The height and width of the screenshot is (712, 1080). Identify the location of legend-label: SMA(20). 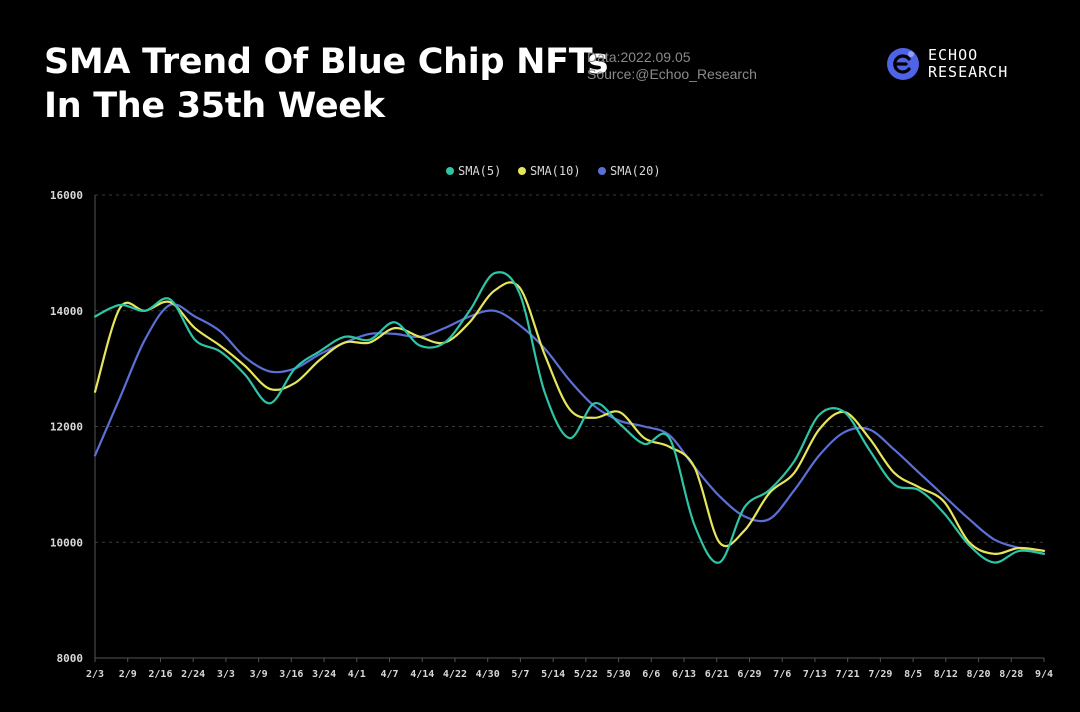
(635, 171).